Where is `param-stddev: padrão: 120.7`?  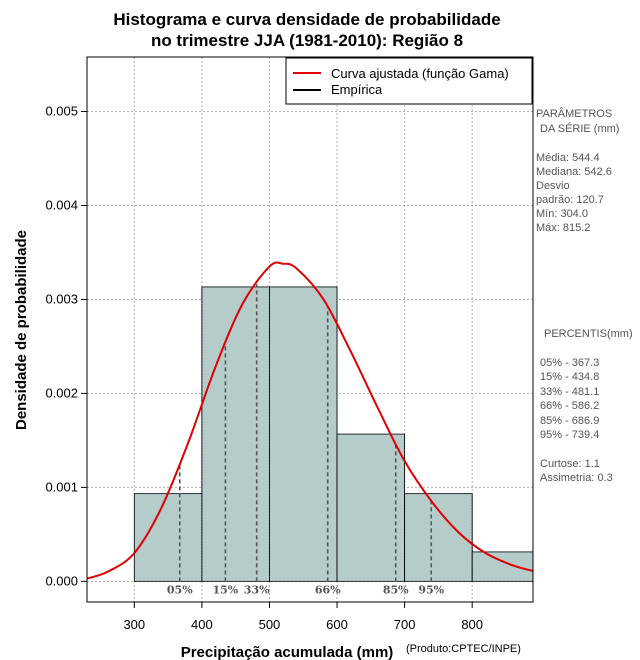 param-stddev: padrão: 120.7 is located at coordinates (570, 200).